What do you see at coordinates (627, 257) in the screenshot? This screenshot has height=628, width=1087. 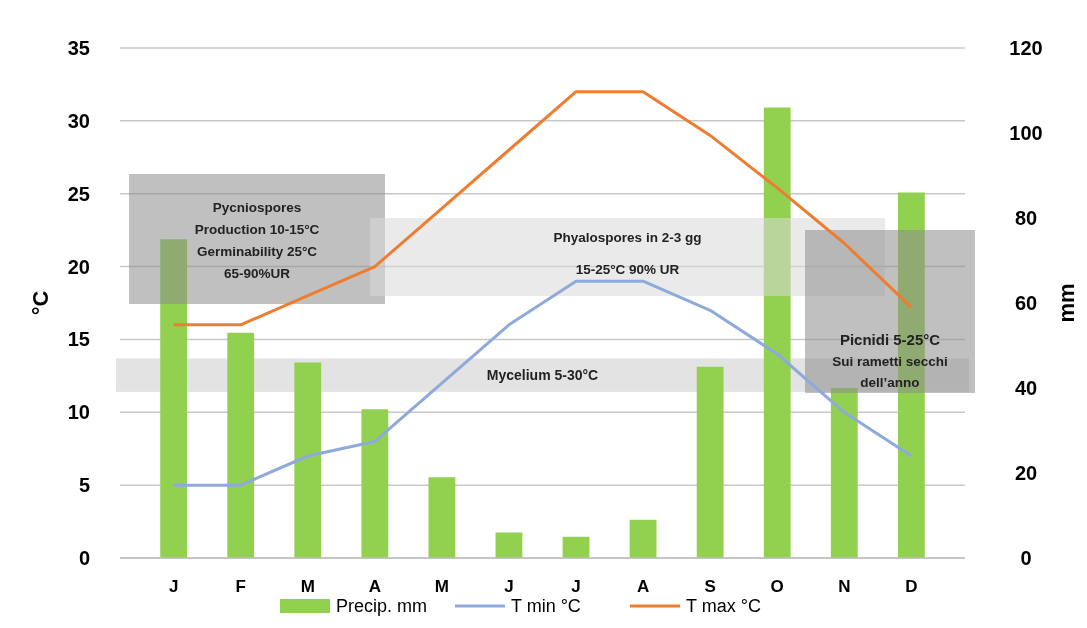 I see `note-box: Phyalospores in 2-3 gg 15-25°C 90% UR` at bounding box center [627, 257].